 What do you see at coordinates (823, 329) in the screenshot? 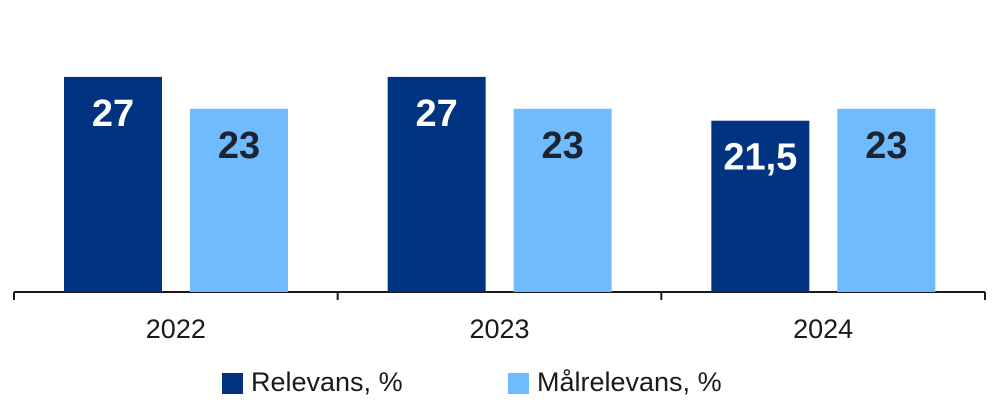
I see `x-tick-label: 2024` at bounding box center [823, 329].